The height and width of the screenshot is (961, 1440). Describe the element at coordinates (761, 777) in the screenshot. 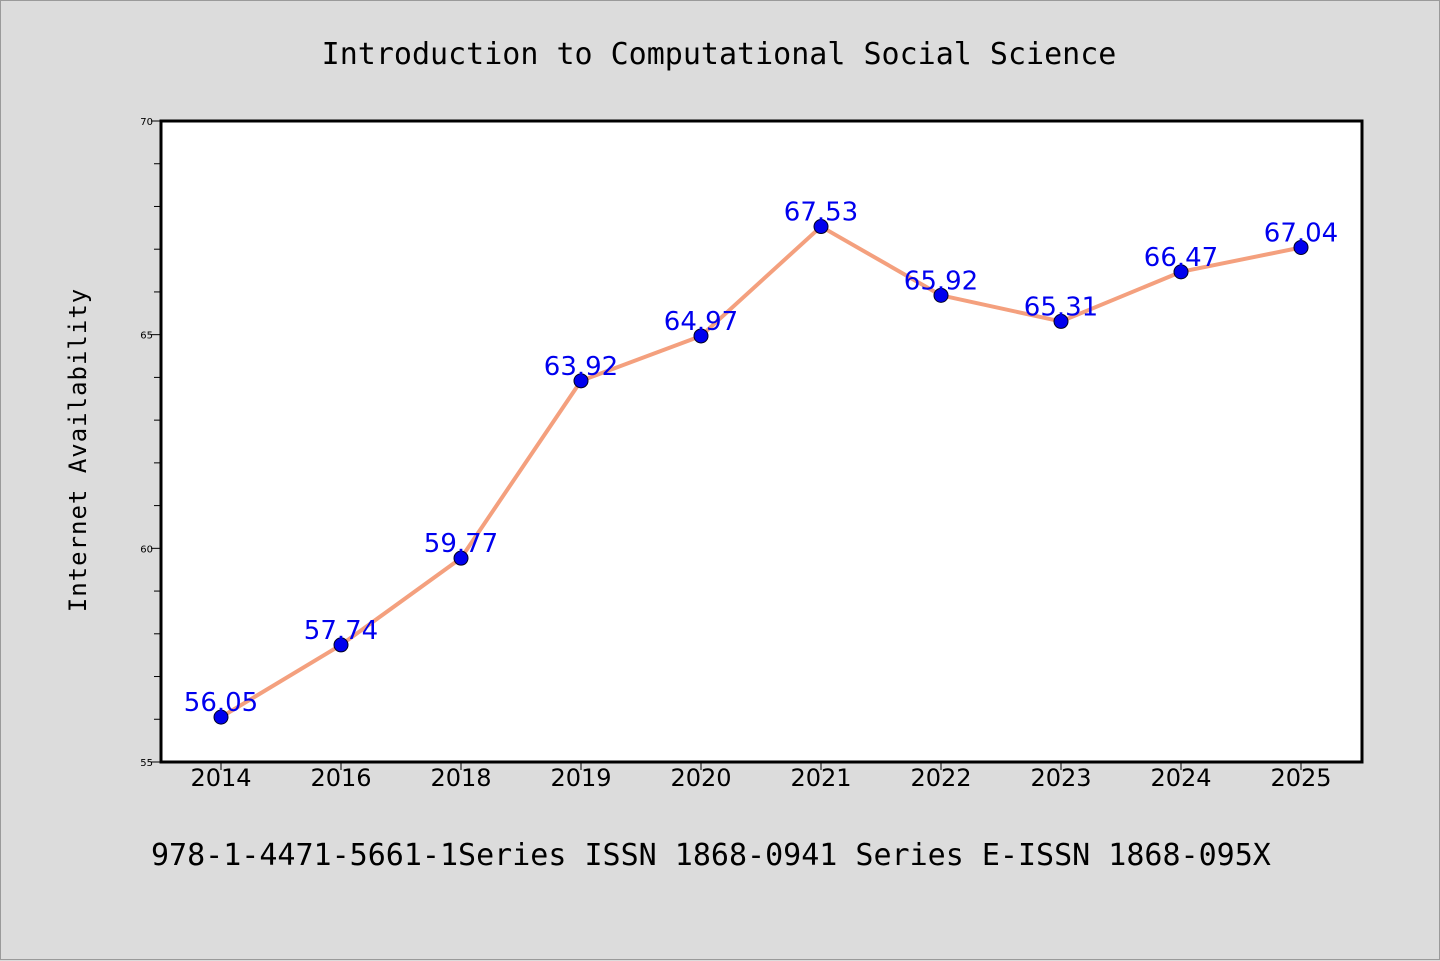

I see `x-axis-ticks: 2014 2016 2018 2019 2020 2021 2022 2023 2024 2025` at that location.